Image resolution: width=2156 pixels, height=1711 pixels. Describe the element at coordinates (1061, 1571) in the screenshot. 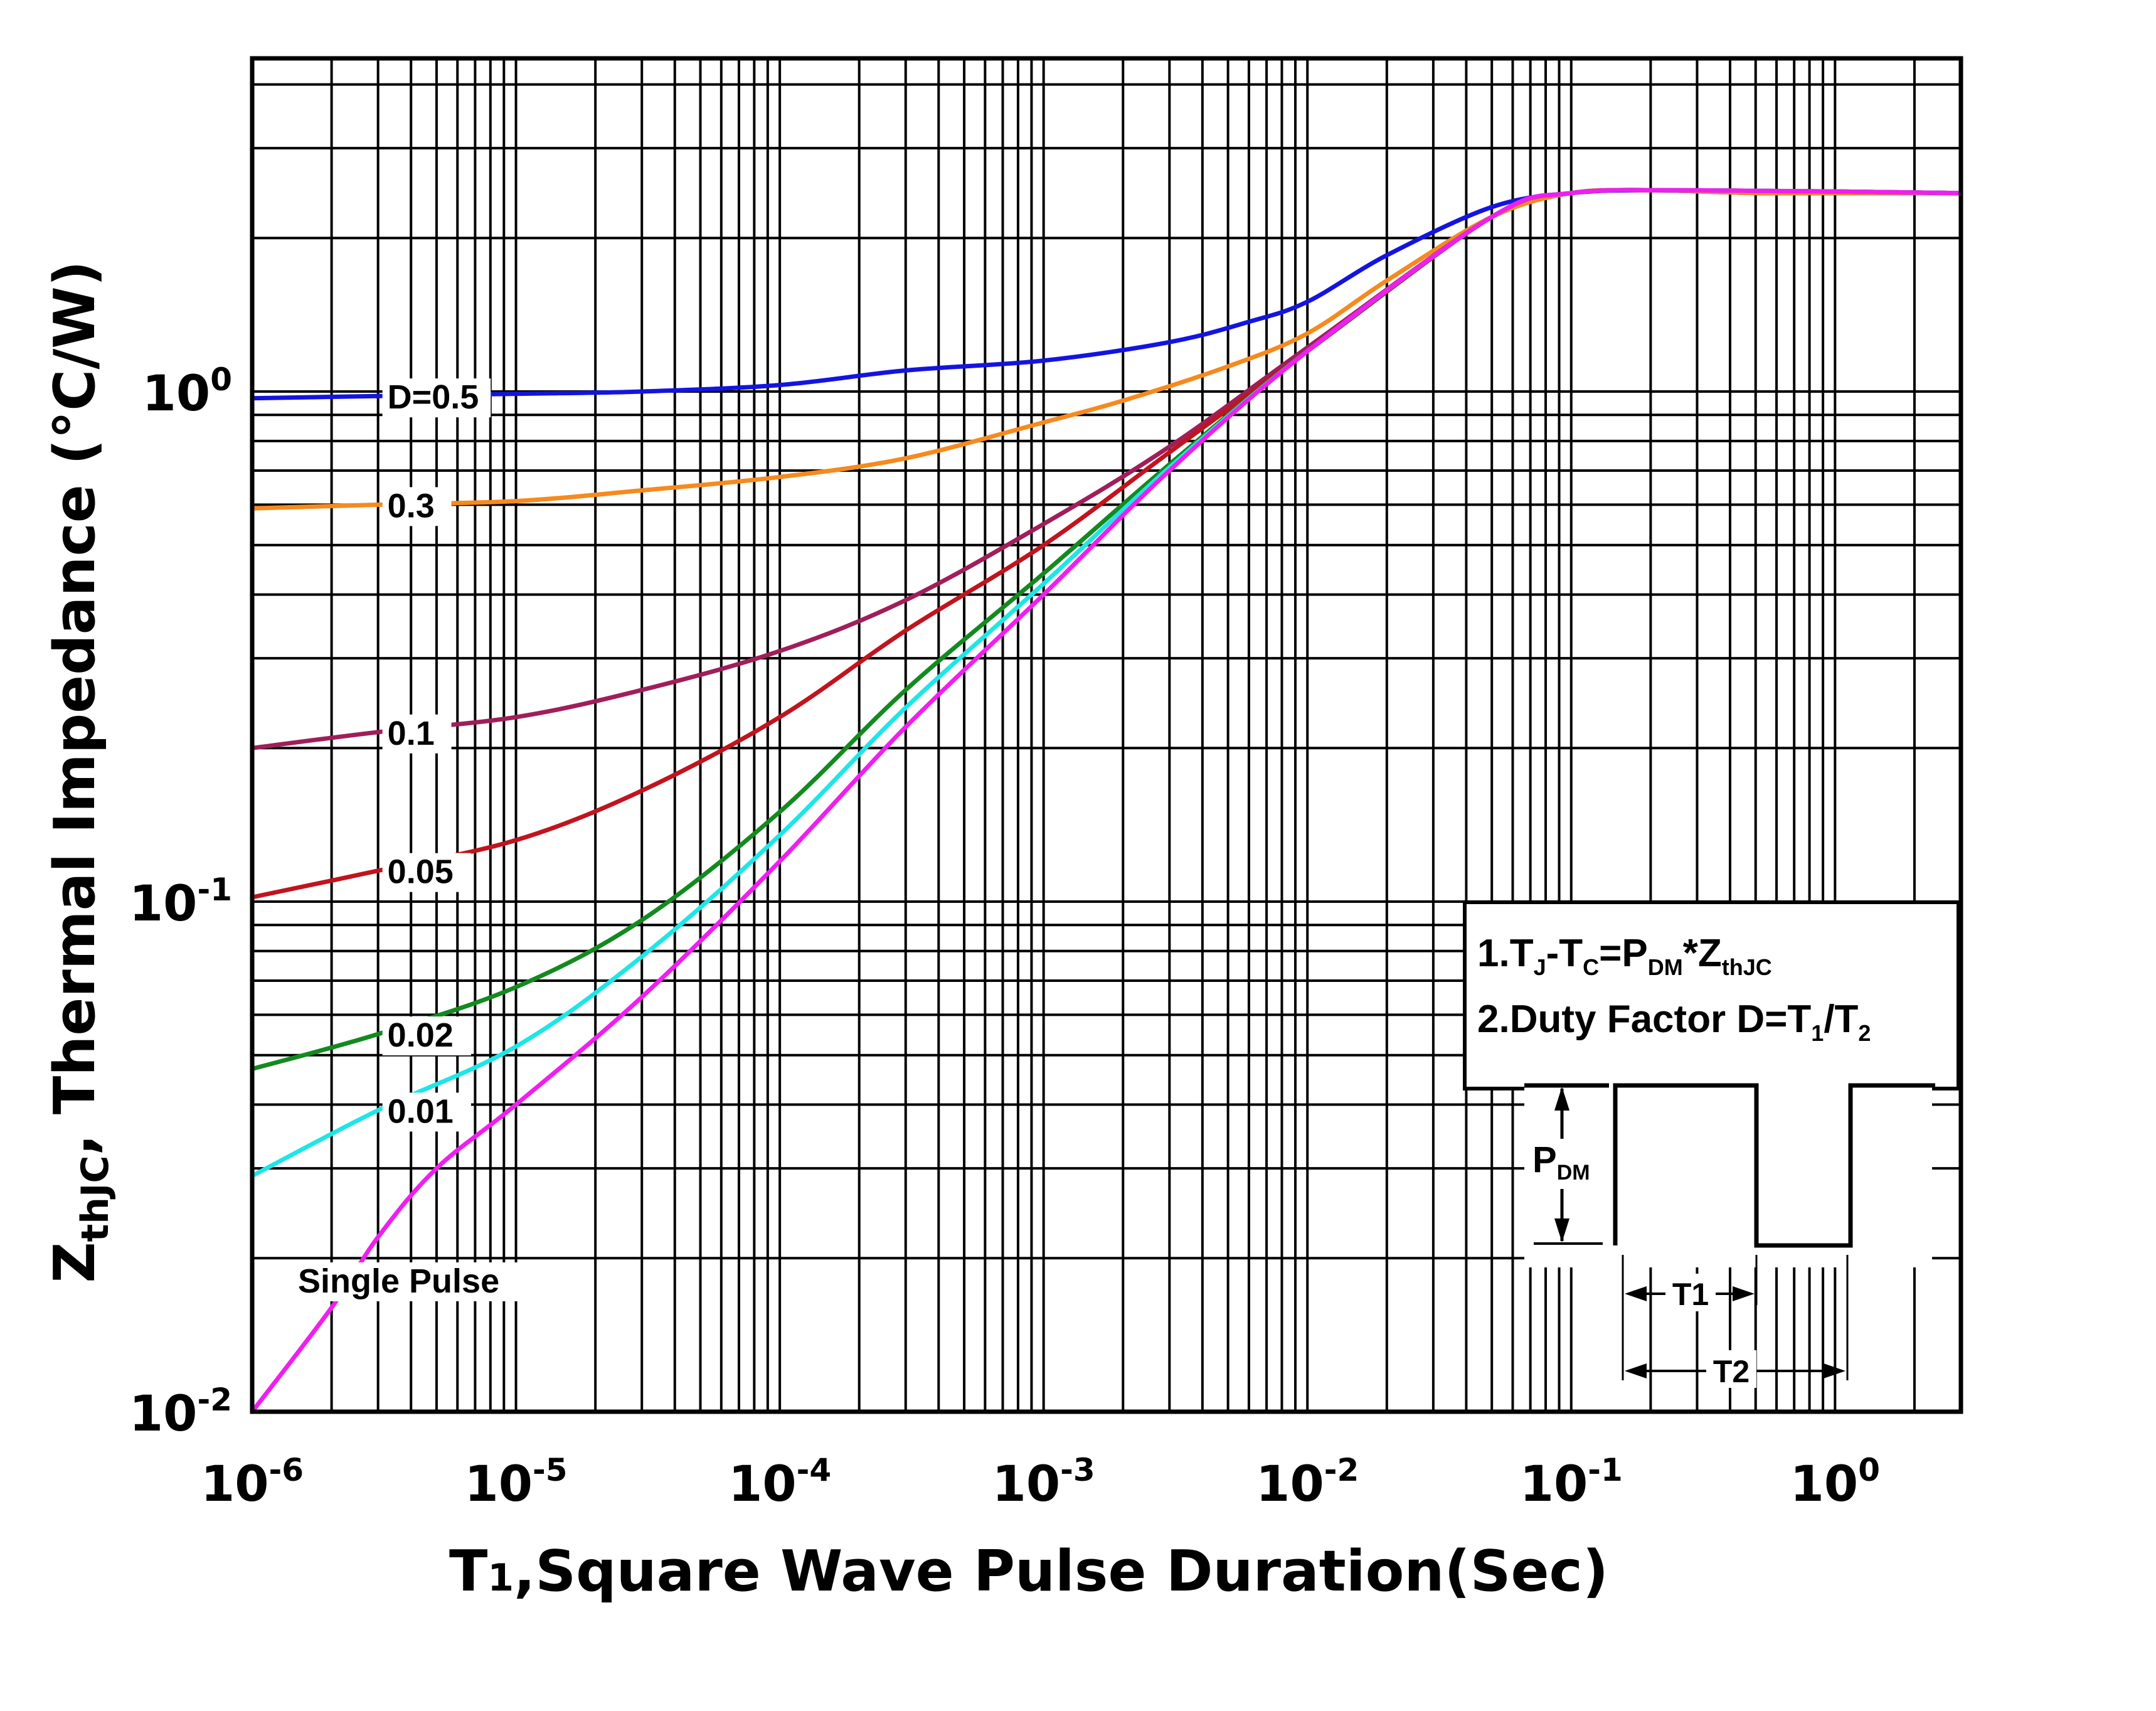

I see `x-axis-title-rest: ,Square Wave Pulse Duration(Sec)` at that location.